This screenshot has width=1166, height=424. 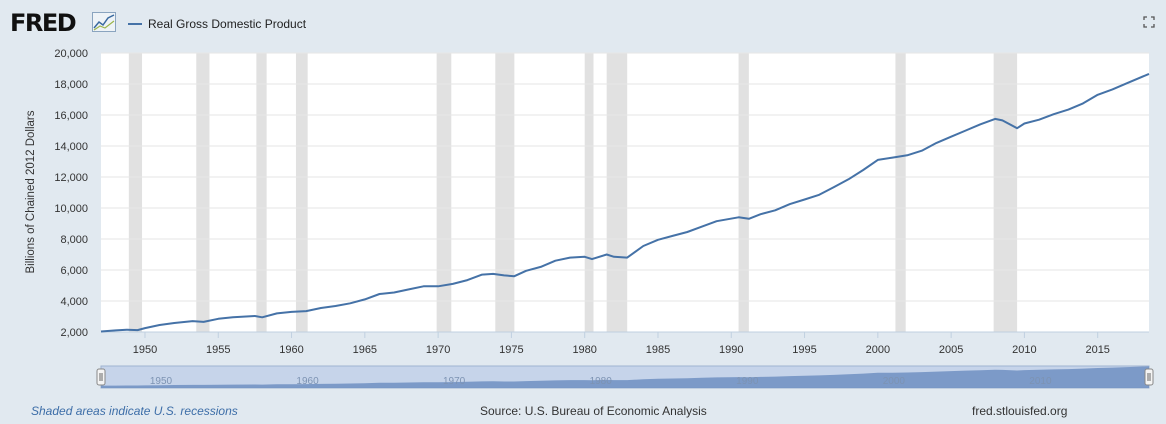 I want to click on navigator-handle-right, so click(x=1149, y=377).